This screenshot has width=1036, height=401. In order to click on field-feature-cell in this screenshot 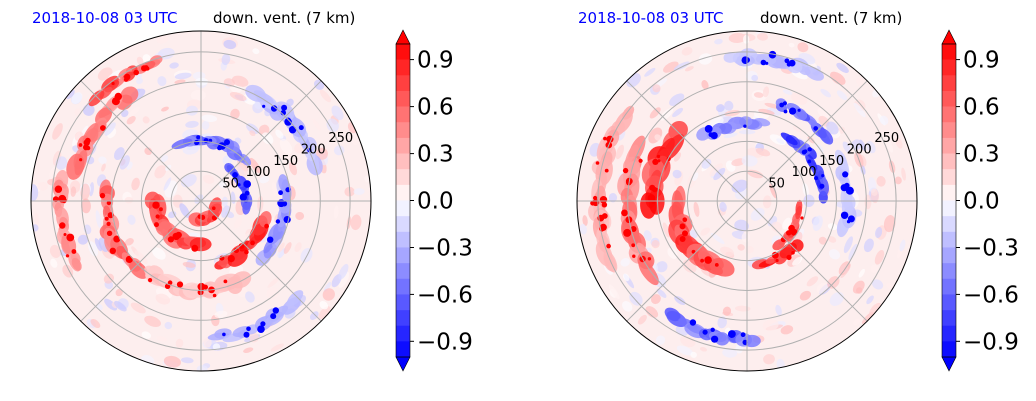, I will do `click(265, 219)`.